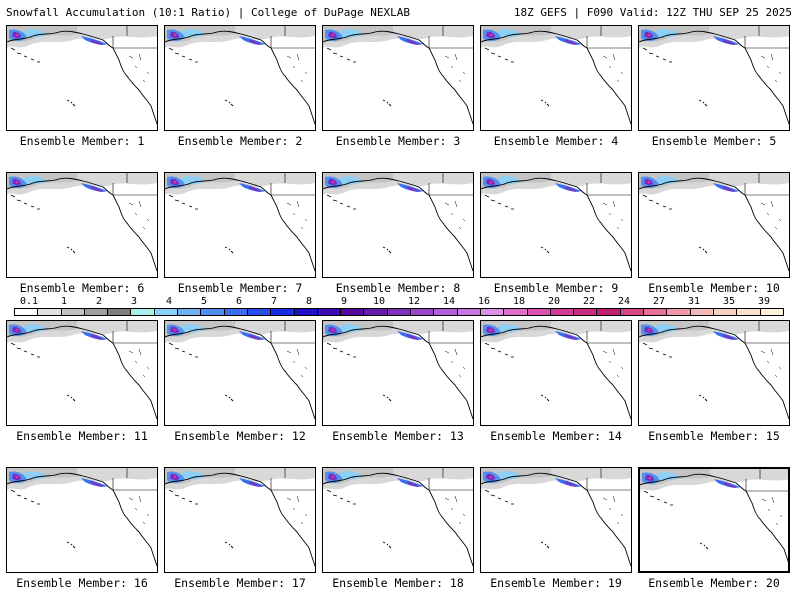  What do you see at coordinates (309, 301) in the screenshot?
I see `colorbar-tick-label: 8` at bounding box center [309, 301].